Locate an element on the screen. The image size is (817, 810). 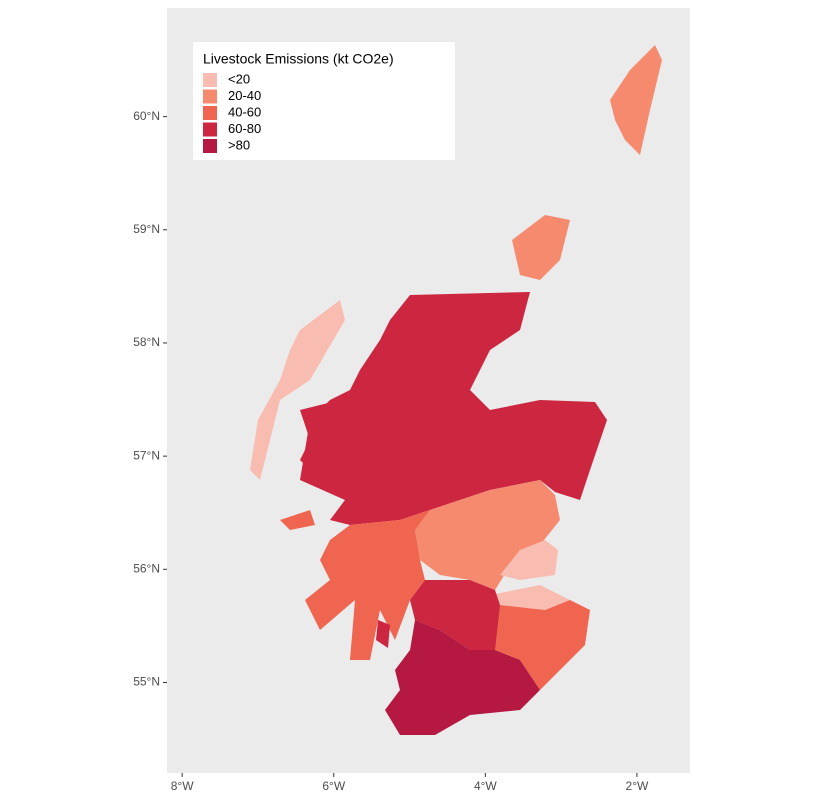
y-tick-label: 58°N is located at coordinates (146, 342).